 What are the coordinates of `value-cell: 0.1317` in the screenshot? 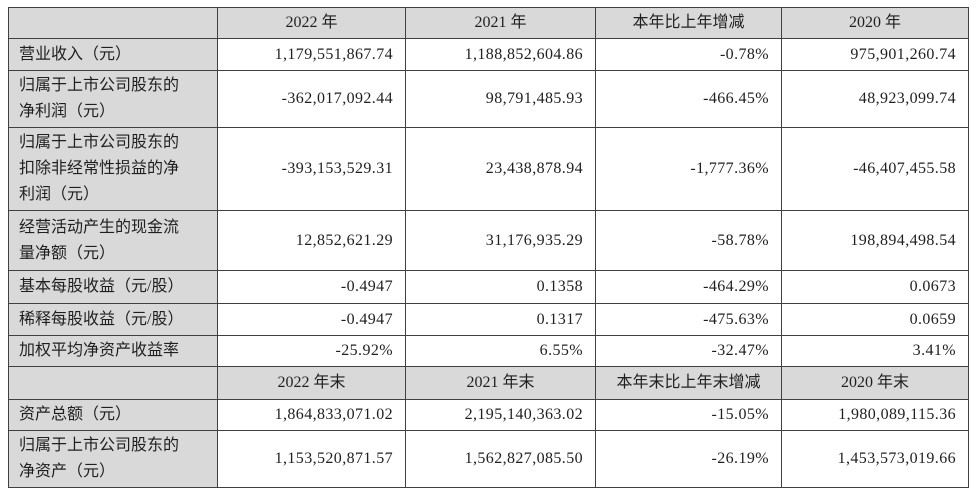 It's located at (500, 319).